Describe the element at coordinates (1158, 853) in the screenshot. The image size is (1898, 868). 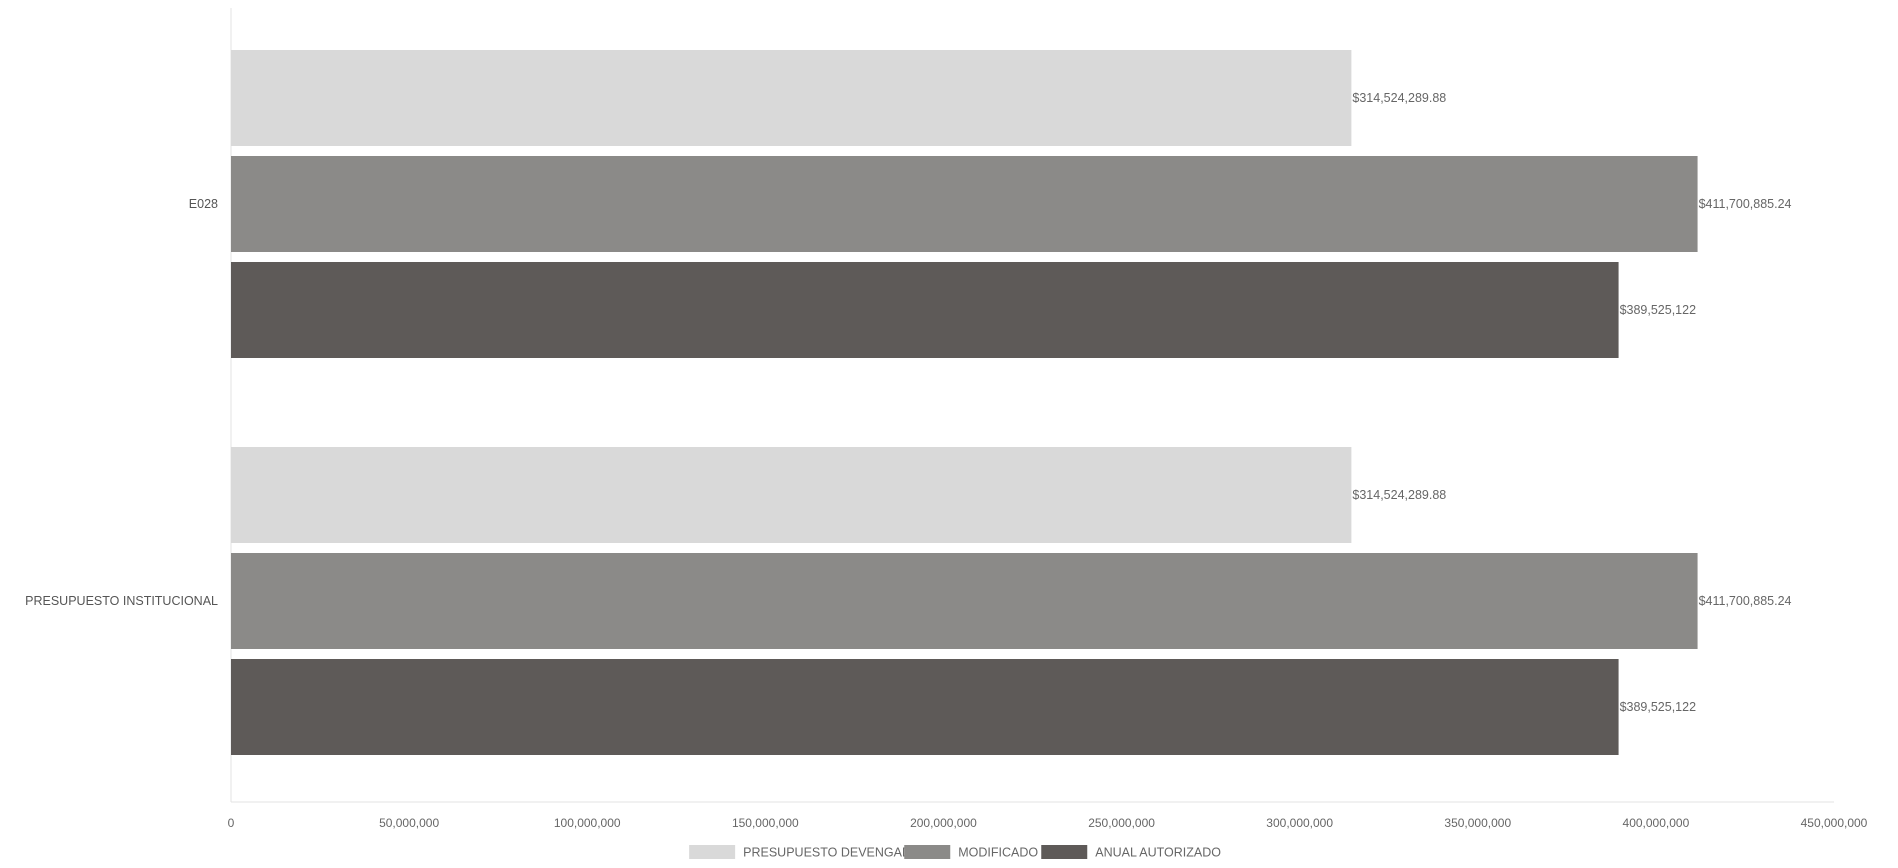
I see `legend-label: ANUAL AUTORIZADO` at that location.